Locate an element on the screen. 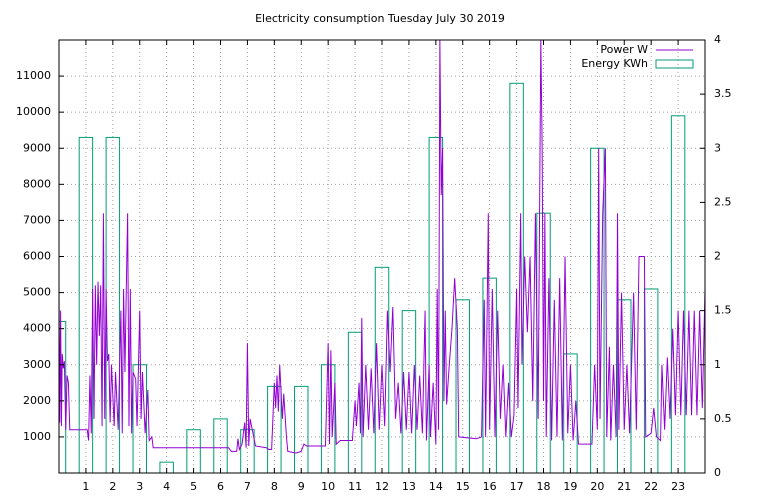  y-tick-label: 11000 is located at coordinates (33, 75).